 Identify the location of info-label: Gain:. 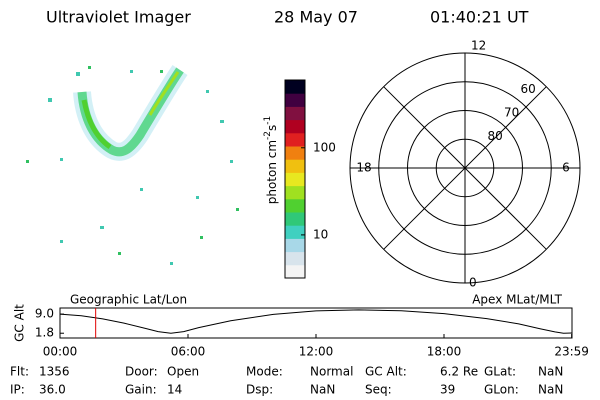
(141, 390).